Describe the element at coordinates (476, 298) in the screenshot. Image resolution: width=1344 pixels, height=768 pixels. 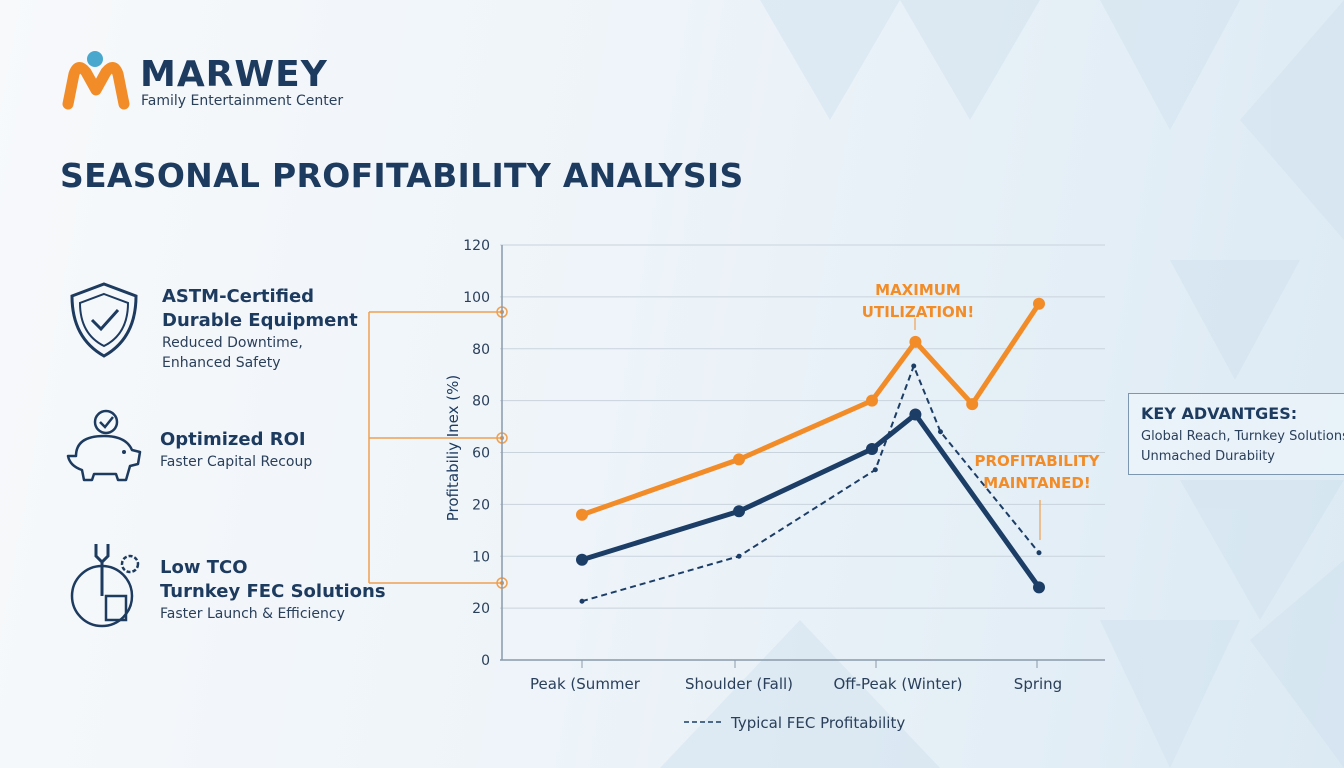
I see `y-tick-label: 100` at that location.